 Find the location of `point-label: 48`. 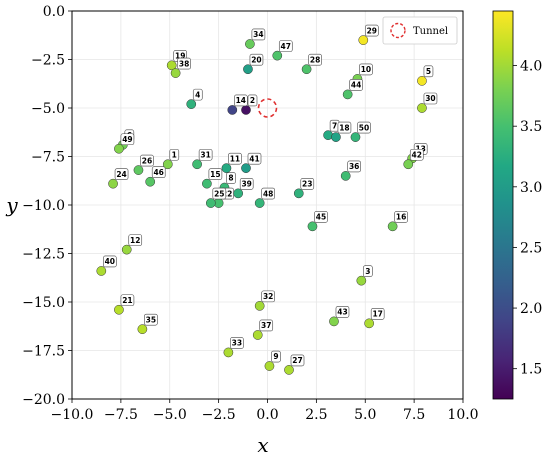

point-label: 48 is located at coordinates (268, 193).